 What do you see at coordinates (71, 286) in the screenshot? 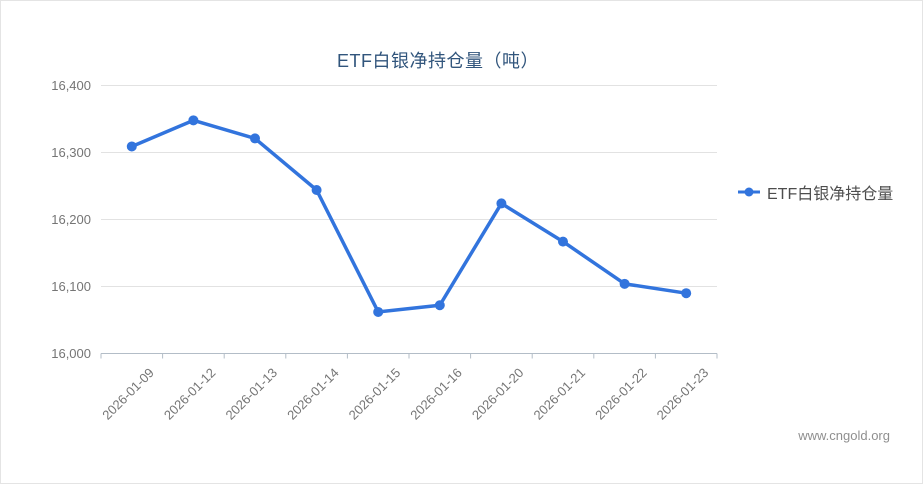
I see `y-axis-label: 16,100` at bounding box center [71, 286].